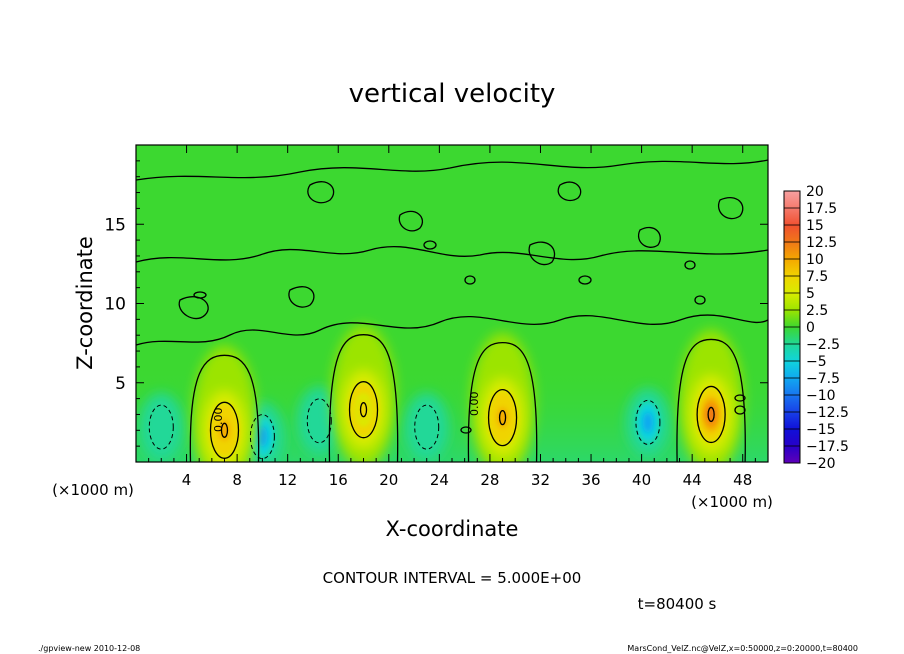 This screenshot has height=654, width=904. What do you see at coordinates (452, 94) in the screenshot?
I see `chart-title: vertical velocity` at bounding box center [452, 94].